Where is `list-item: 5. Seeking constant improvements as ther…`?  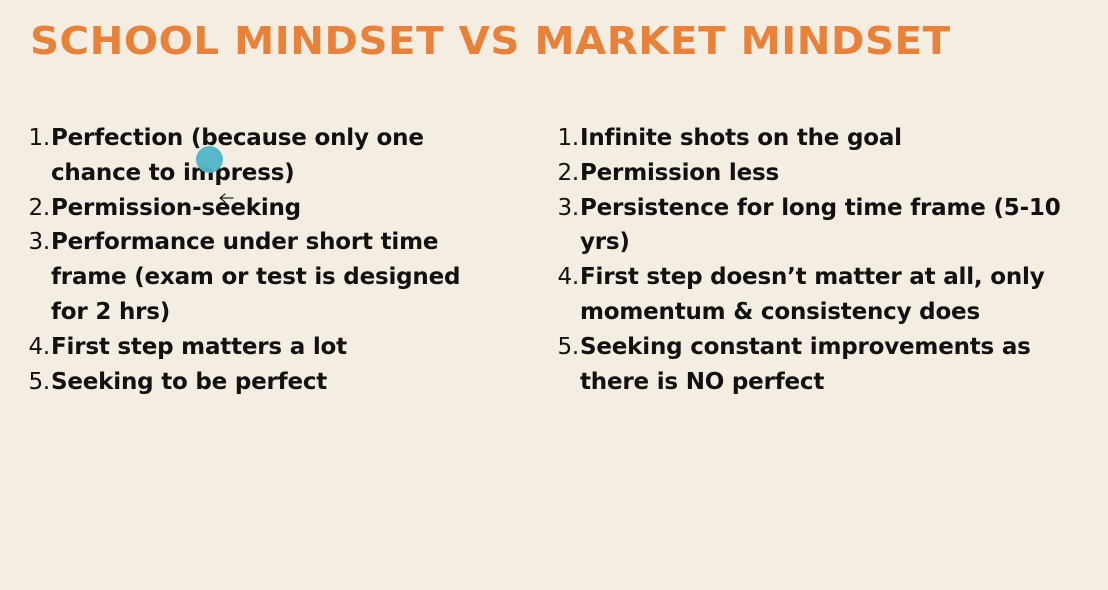 list-item: 5. Seeking constant improvements as ther… is located at coordinates (820, 365).